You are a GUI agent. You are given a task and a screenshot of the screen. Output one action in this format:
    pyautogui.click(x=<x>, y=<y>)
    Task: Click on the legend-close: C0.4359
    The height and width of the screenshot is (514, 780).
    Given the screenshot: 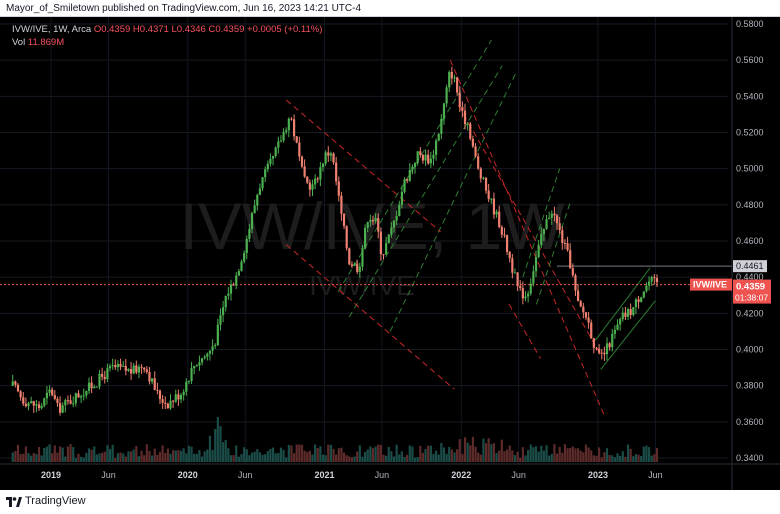 What is the action you would take?
    pyautogui.click(x=226, y=29)
    